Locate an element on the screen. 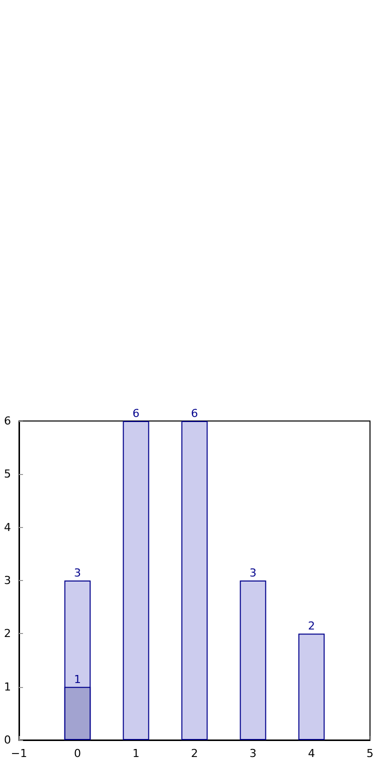 The height and width of the screenshot is (780, 390). data-label: 2 is located at coordinates (311, 626).